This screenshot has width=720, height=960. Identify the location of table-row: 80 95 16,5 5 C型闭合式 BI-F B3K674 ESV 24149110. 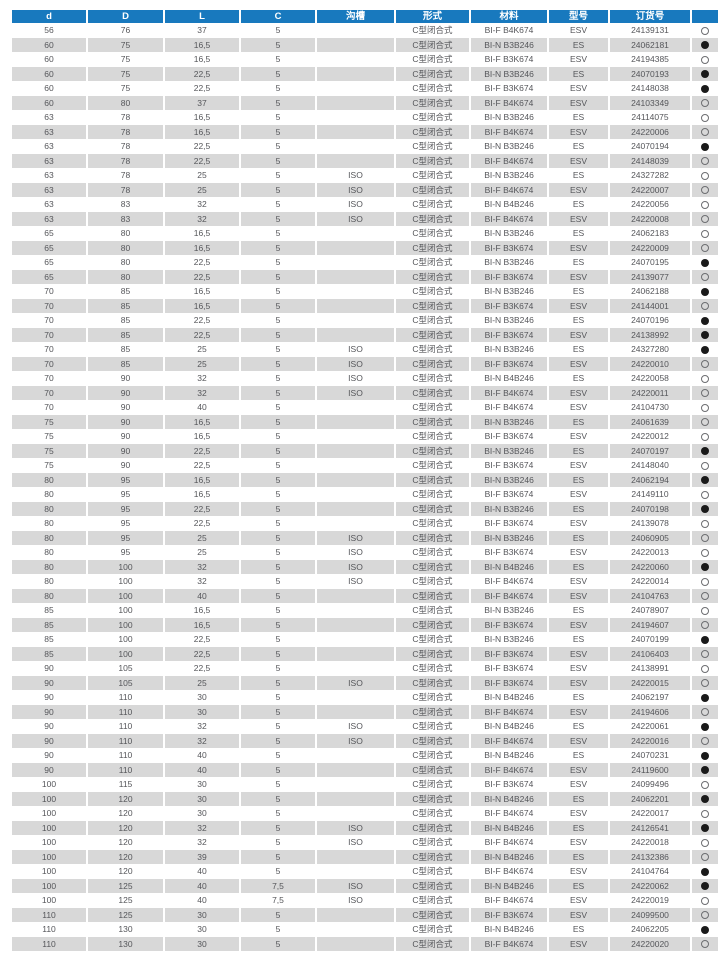
(365, 494).